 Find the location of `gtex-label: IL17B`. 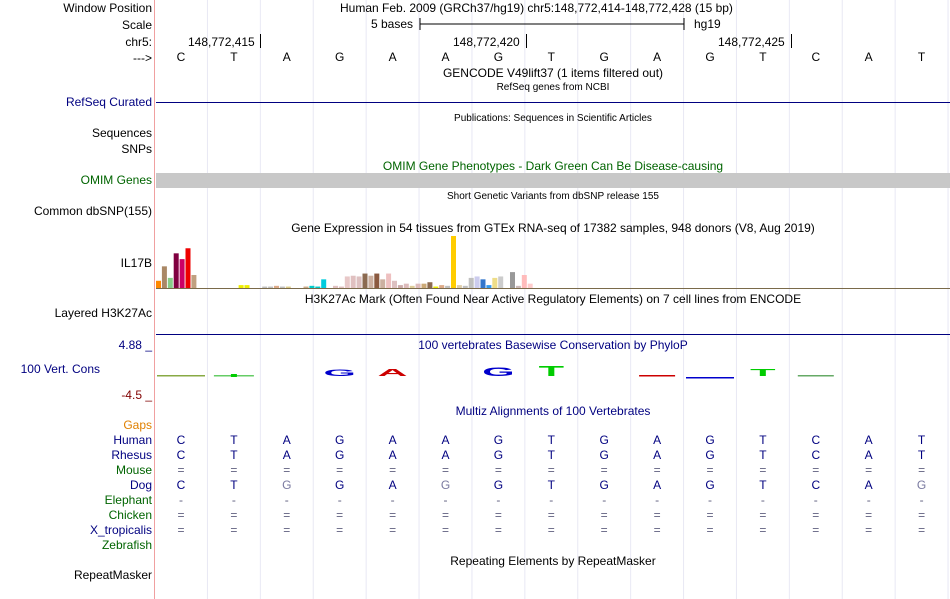

gtex-label: IL17B is located at coordinates (136, 263).